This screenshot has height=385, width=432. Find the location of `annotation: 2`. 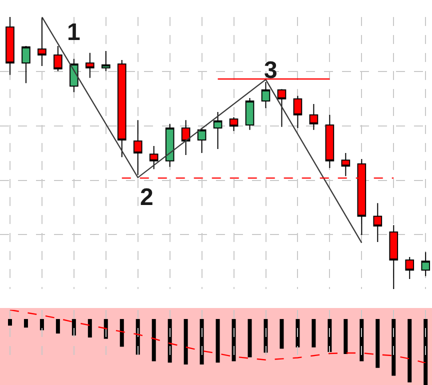

annotation: 2 is located at coordinates (147, 197).